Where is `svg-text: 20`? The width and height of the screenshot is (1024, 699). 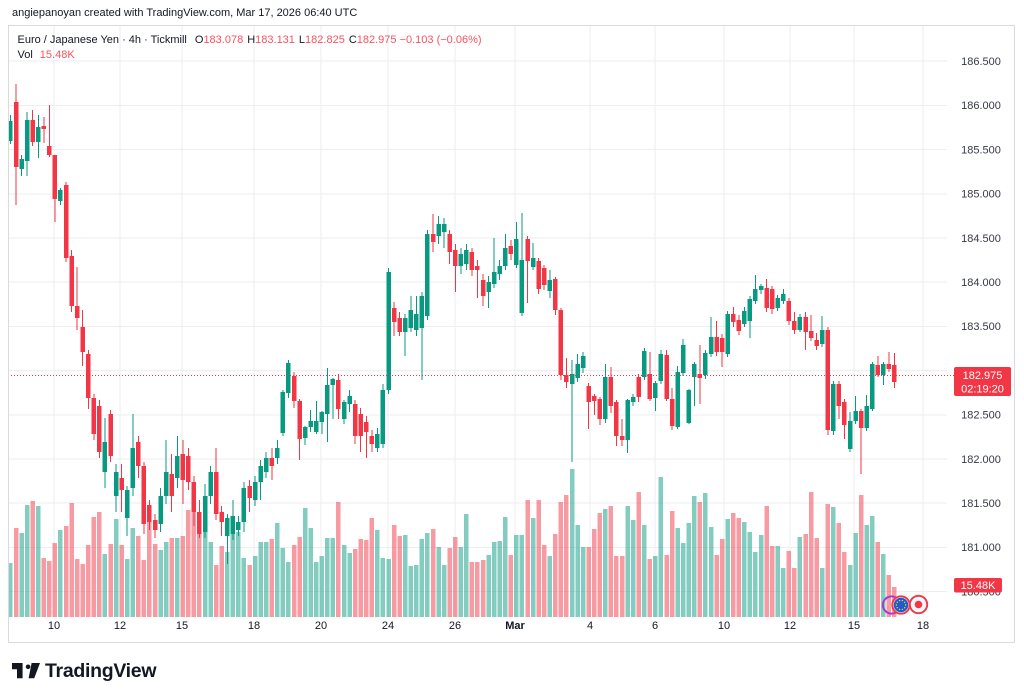
svg-text: 20 is located at coordinates (321, 626).